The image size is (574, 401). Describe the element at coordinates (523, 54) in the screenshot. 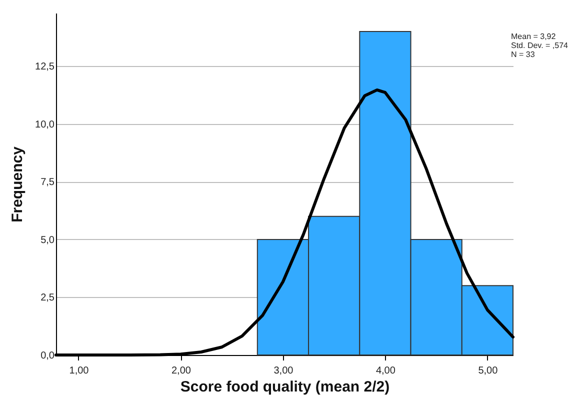

I see `annotation: N = 33` at that location.